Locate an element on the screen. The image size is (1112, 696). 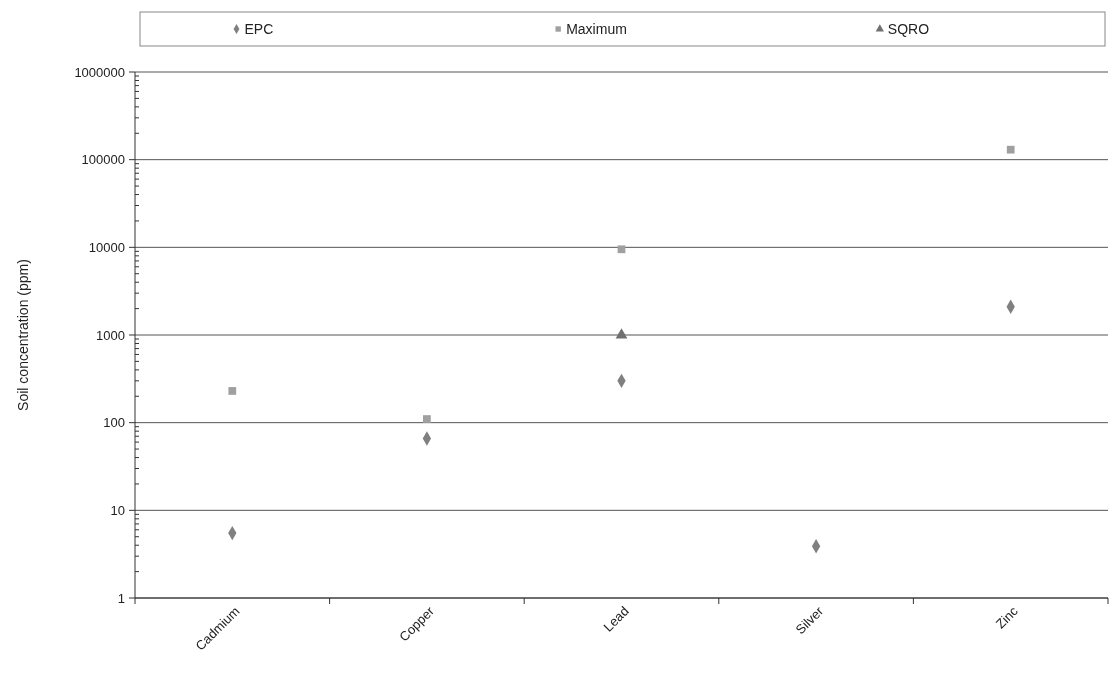
x-tick-label: Zinc is located at coordinates (1007, 617).